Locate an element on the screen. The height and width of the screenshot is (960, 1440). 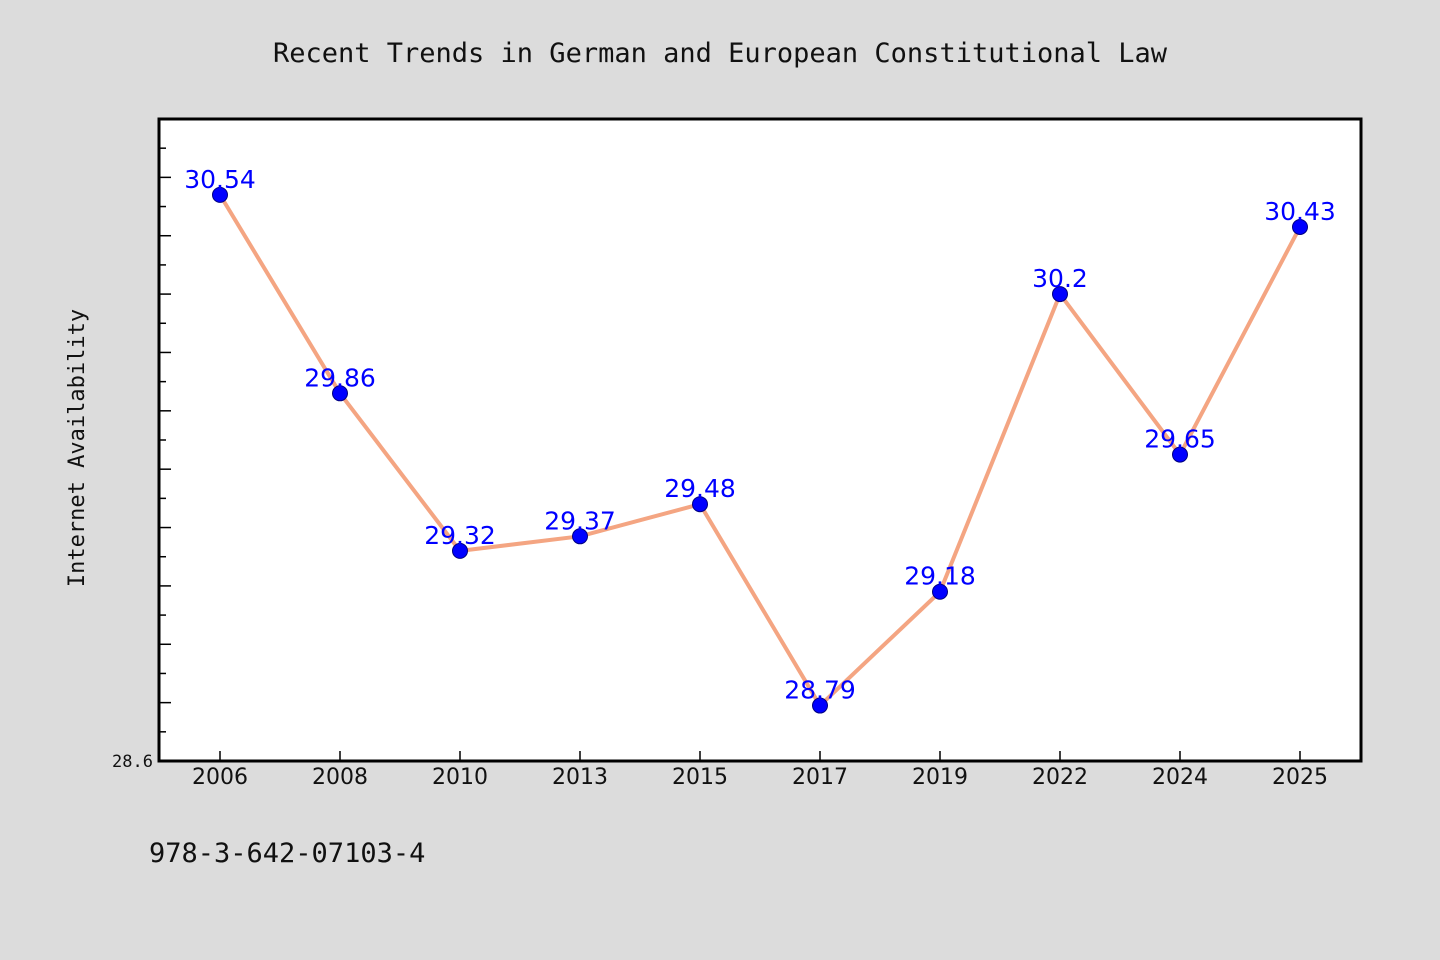
x-tick-label: 2024 is located at coordinates (1180, 777).